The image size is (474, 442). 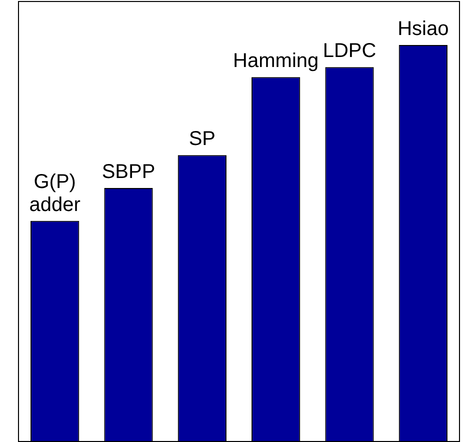 I want to click on x-tick-label: SP, so click(x=202, y=139).